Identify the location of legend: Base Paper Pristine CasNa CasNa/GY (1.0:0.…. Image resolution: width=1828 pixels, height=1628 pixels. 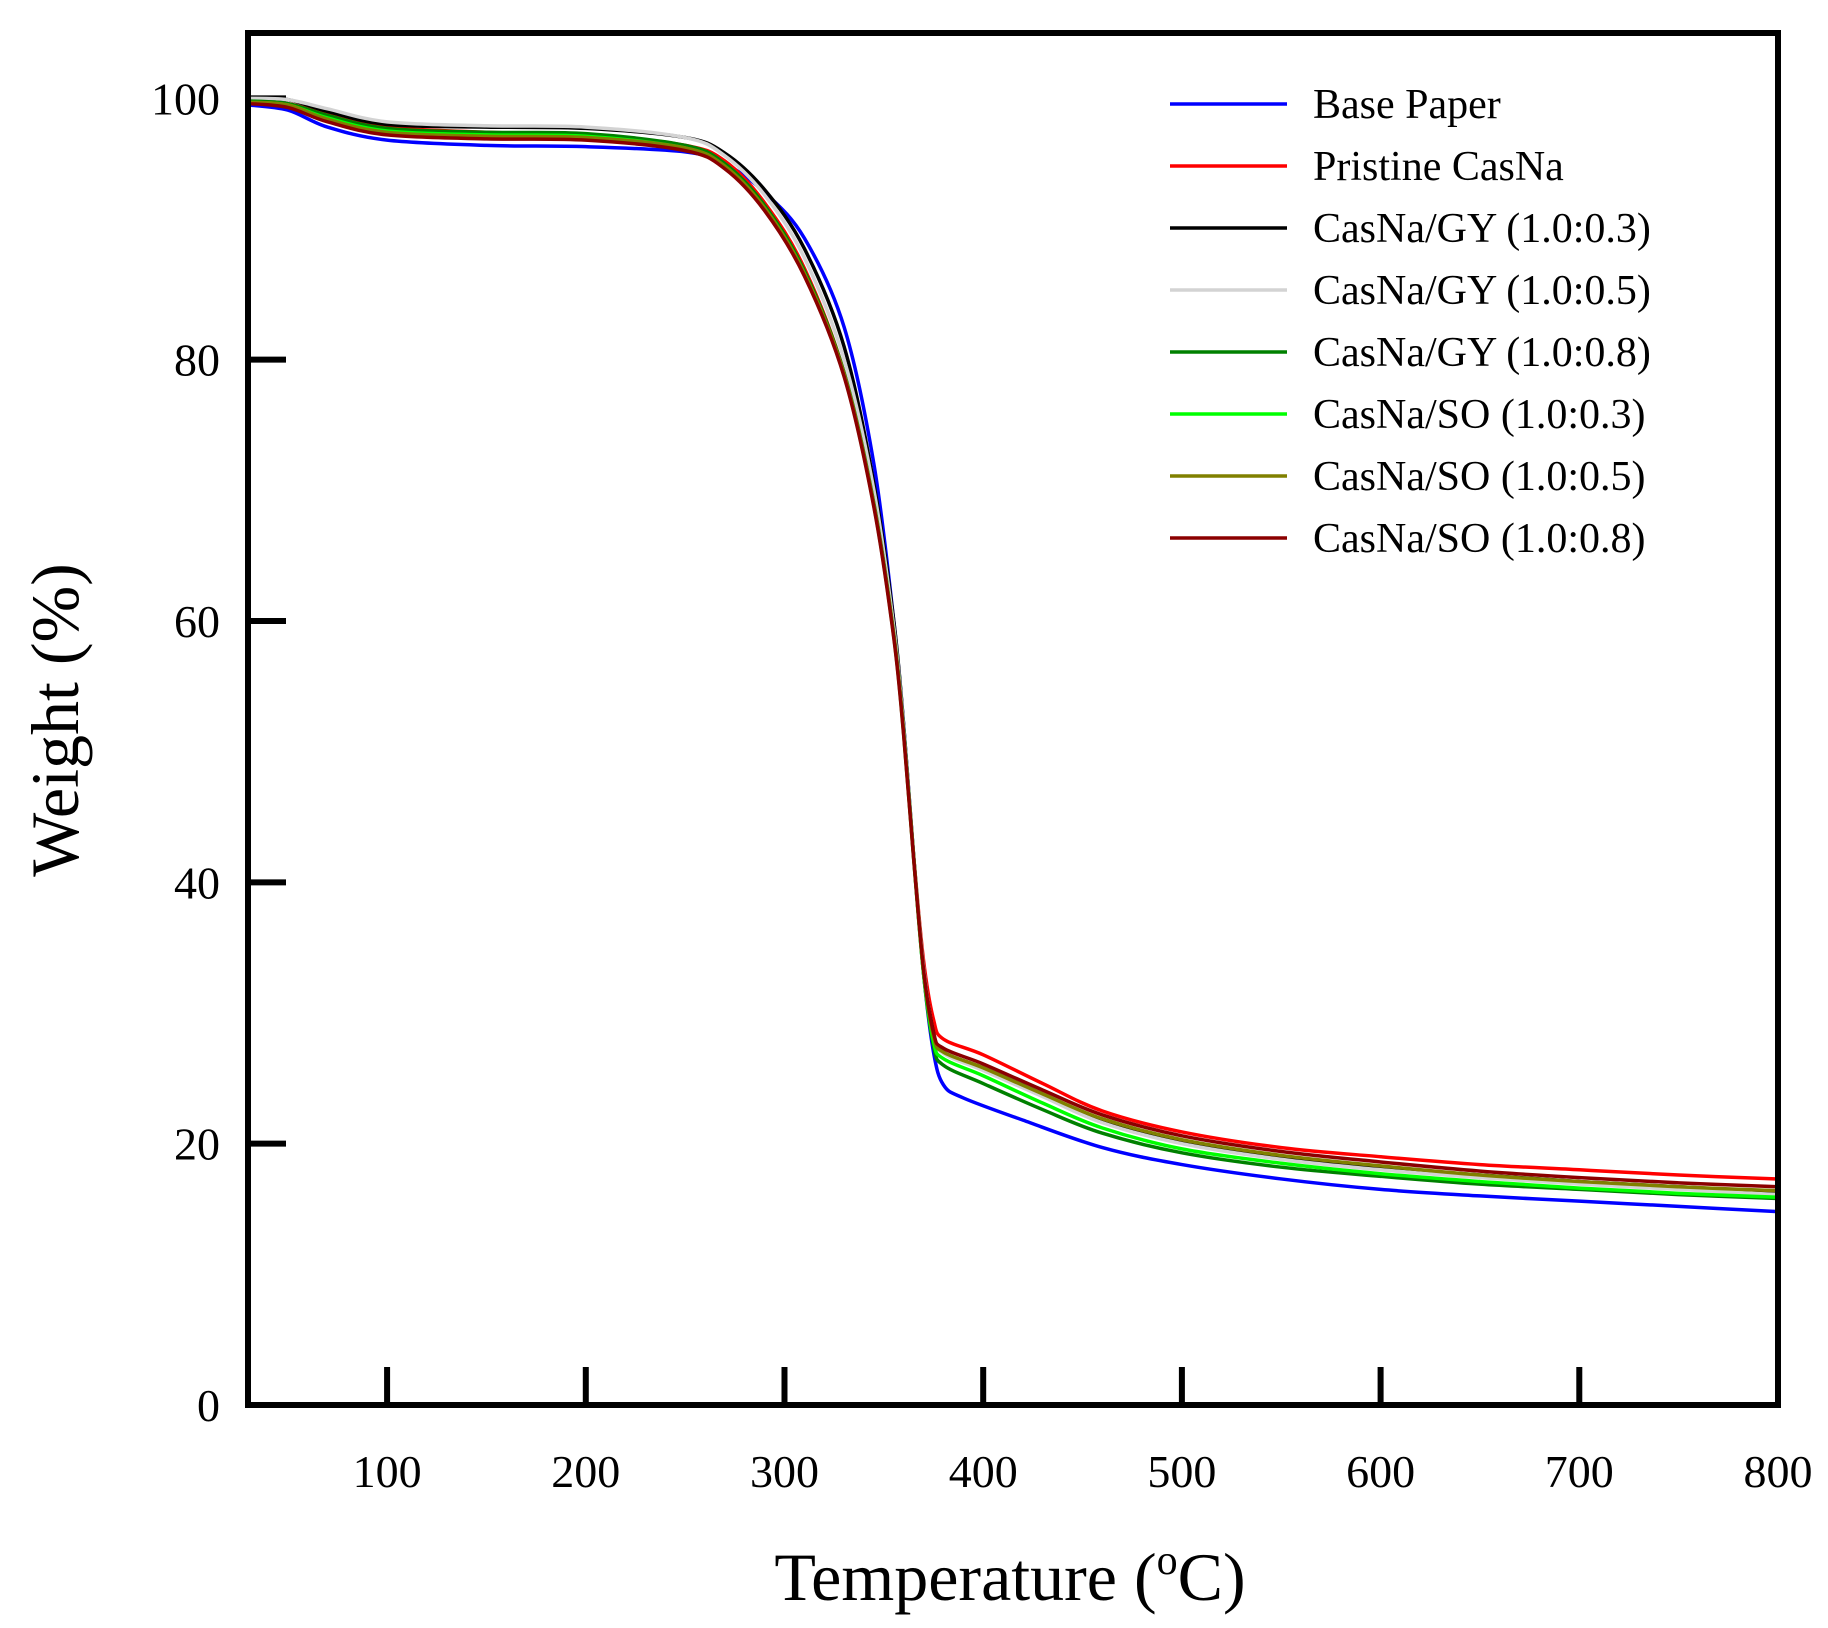
(1410, 322).